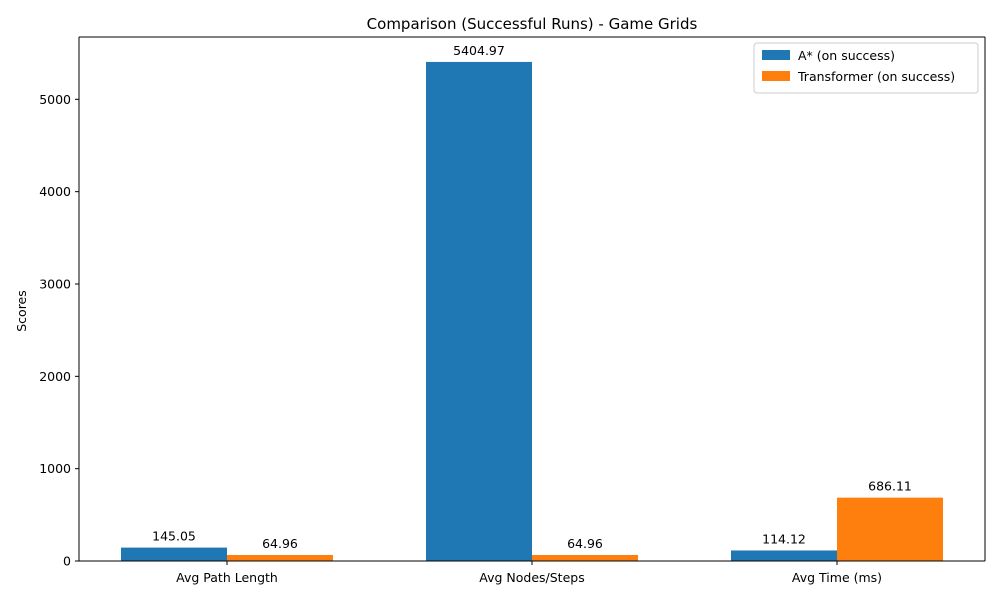  Describe the element at coordinates (890, 486) in the screenshot. I see `data-label: 686.11` at that location.